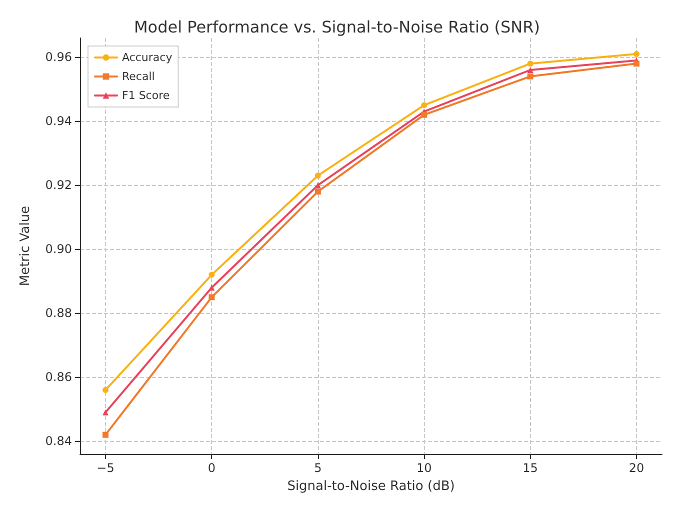 This screenshot has height=506, width=674. What do you see at coordinates (318, 468) in the screenshot?
I see `x-tick-label: 5` at bounding box center [318, 468].